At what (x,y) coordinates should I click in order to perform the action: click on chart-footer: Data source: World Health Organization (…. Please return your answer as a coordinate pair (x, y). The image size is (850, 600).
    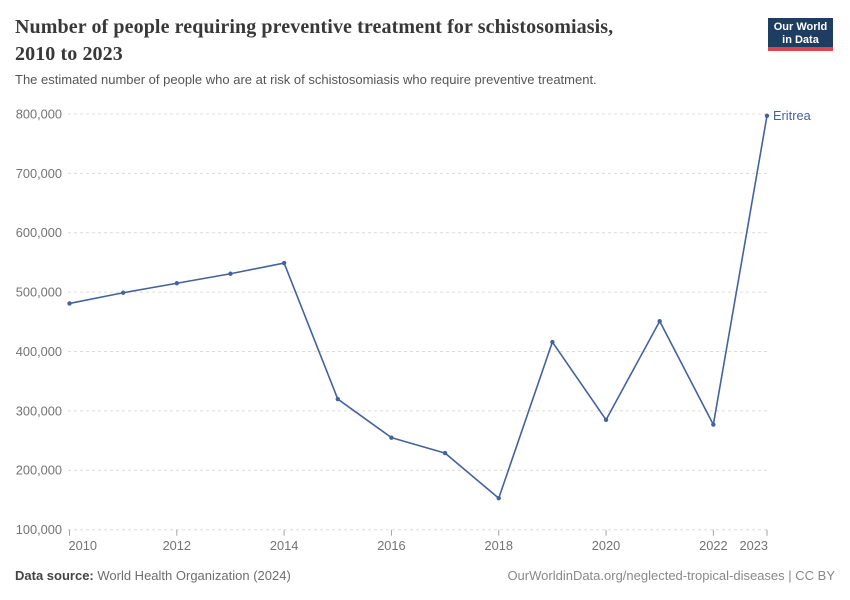
    Looking at the image, I should click on (425, 575).